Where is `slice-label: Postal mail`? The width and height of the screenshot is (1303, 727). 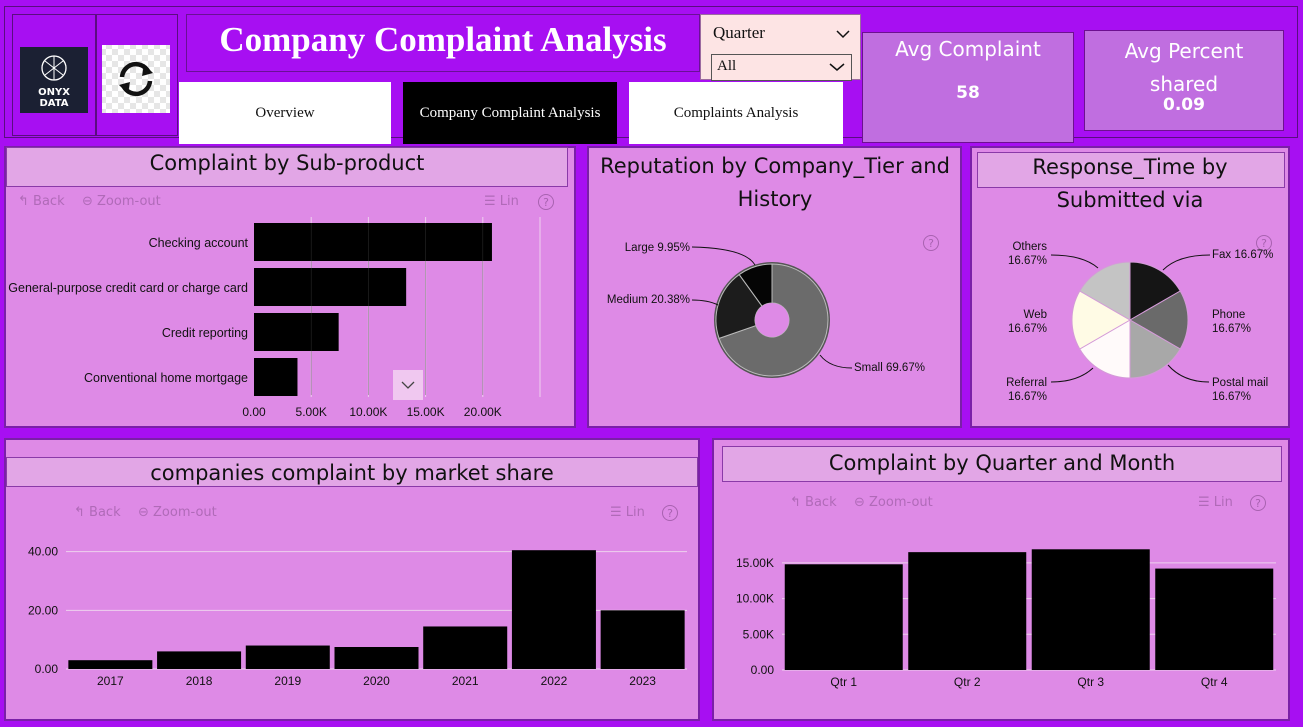 slice-label: Postal mail is located at coordinates (1240, 383).